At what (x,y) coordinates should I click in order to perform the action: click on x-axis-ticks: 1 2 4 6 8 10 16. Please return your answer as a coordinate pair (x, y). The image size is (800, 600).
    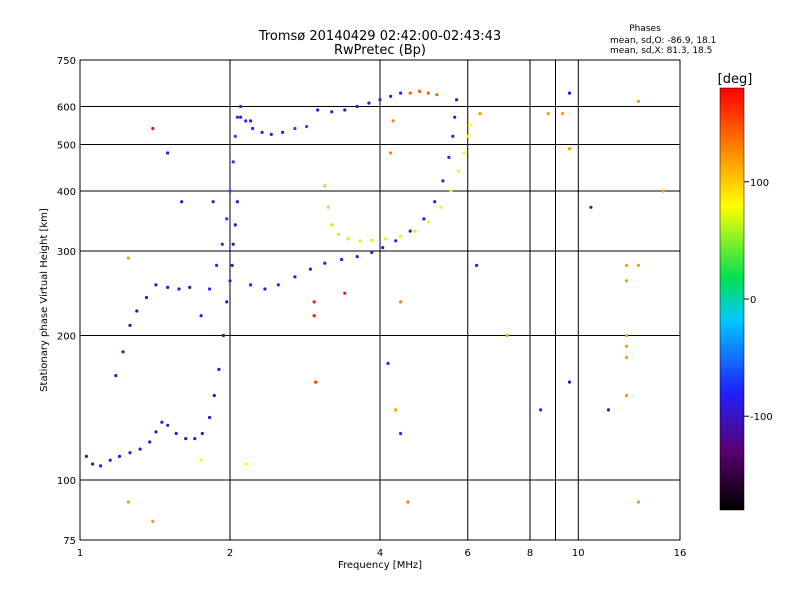
    Looking at the image, I should click on (382, 553).